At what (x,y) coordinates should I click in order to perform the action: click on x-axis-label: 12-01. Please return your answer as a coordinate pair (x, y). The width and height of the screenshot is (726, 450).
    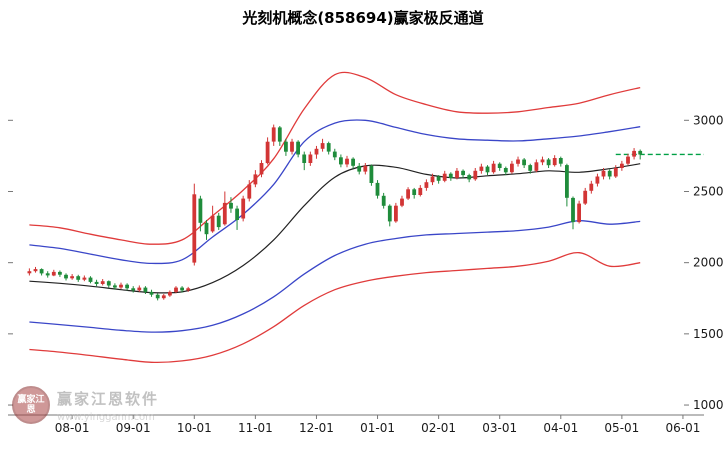
    Looking at the image, I should click on (316, 428).